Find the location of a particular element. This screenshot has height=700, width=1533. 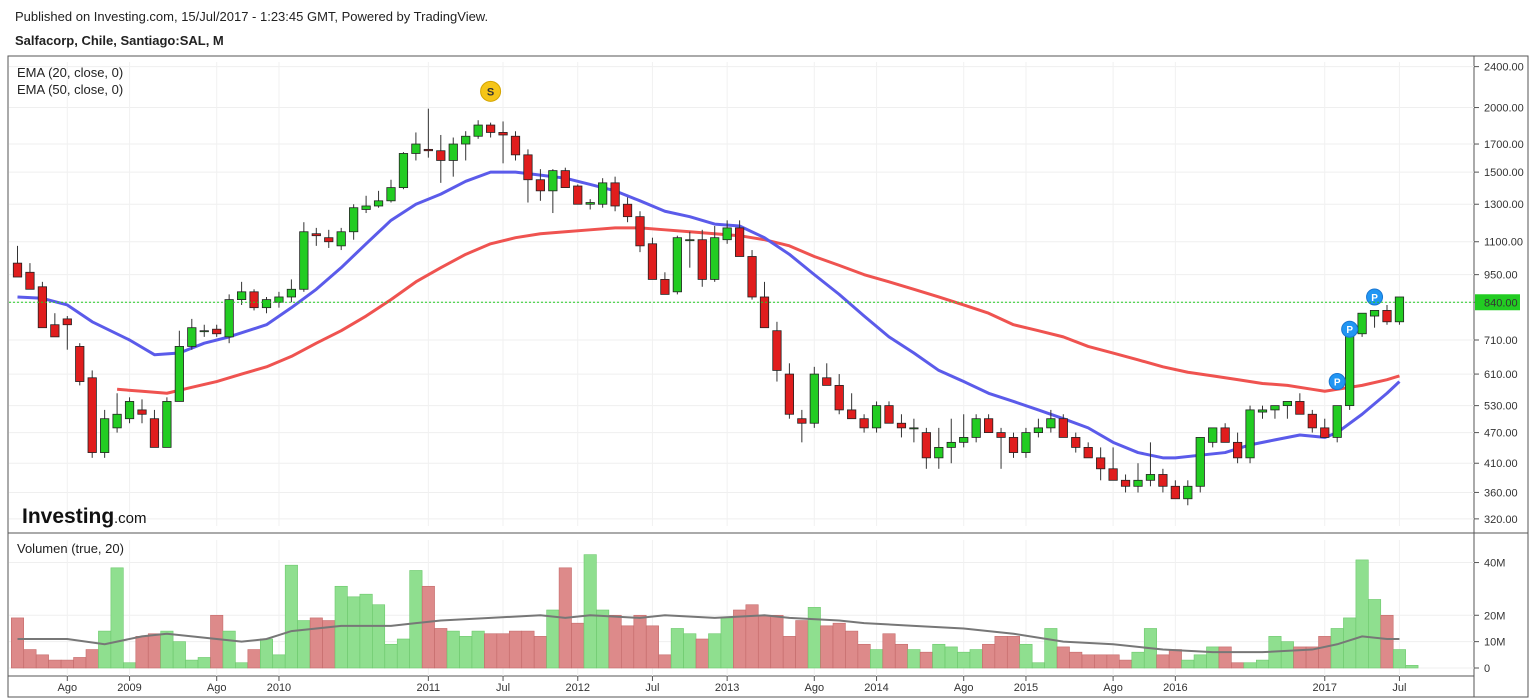

marker-circle is located at coordinates (1337, 382).